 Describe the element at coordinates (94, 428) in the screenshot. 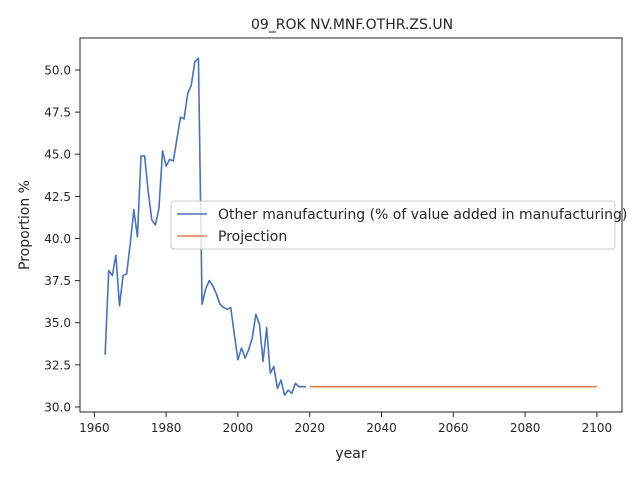

I see `x-tick-label: 1960` at that location.